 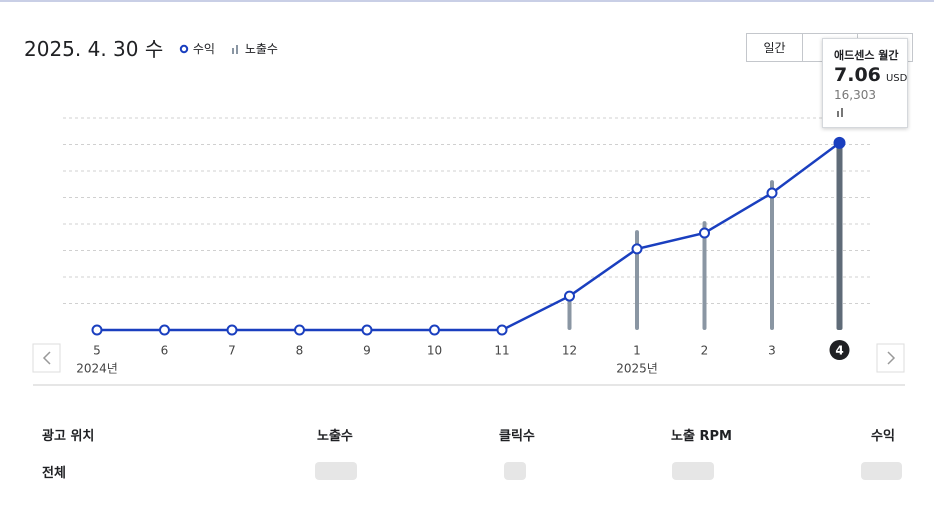 I want to click on x-tick-label: 1, so click(x=637, y=351).